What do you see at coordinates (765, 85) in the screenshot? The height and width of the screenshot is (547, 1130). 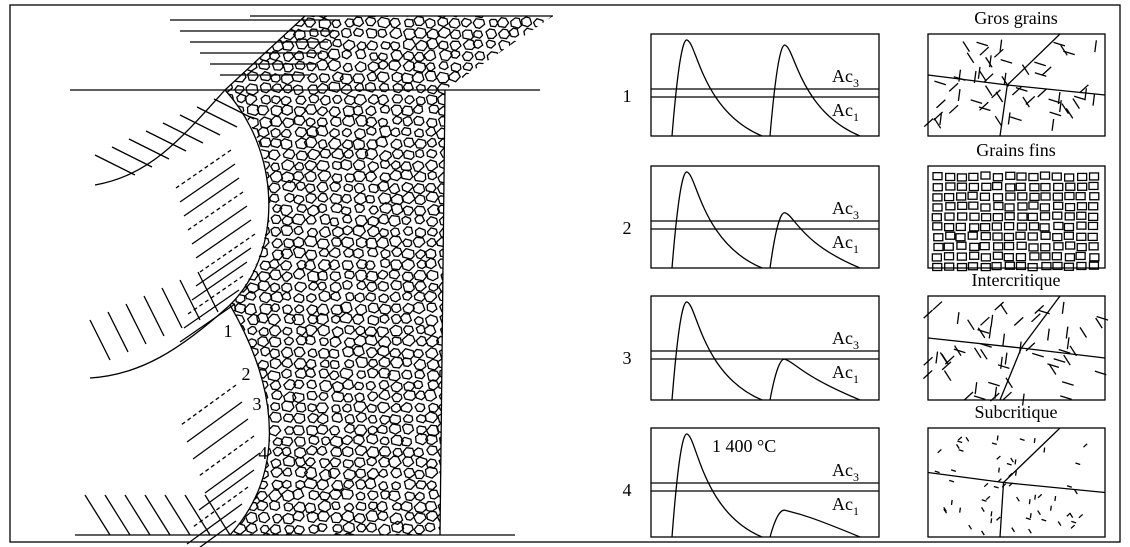 I see `cycle-box` at bounding box center [765, 85].